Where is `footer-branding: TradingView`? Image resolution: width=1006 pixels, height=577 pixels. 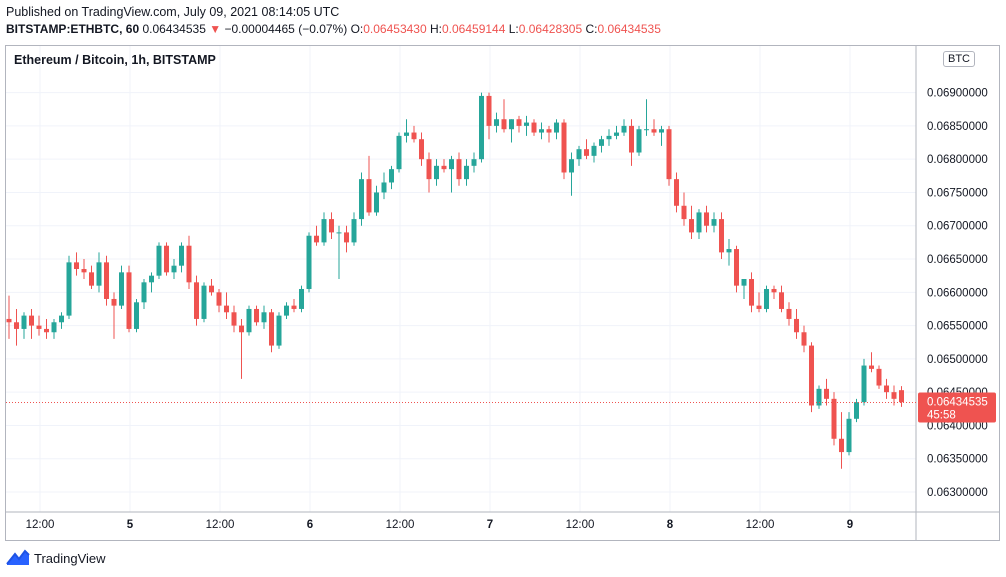 footer-branding: TradingView is located at coordinates (56, 558).